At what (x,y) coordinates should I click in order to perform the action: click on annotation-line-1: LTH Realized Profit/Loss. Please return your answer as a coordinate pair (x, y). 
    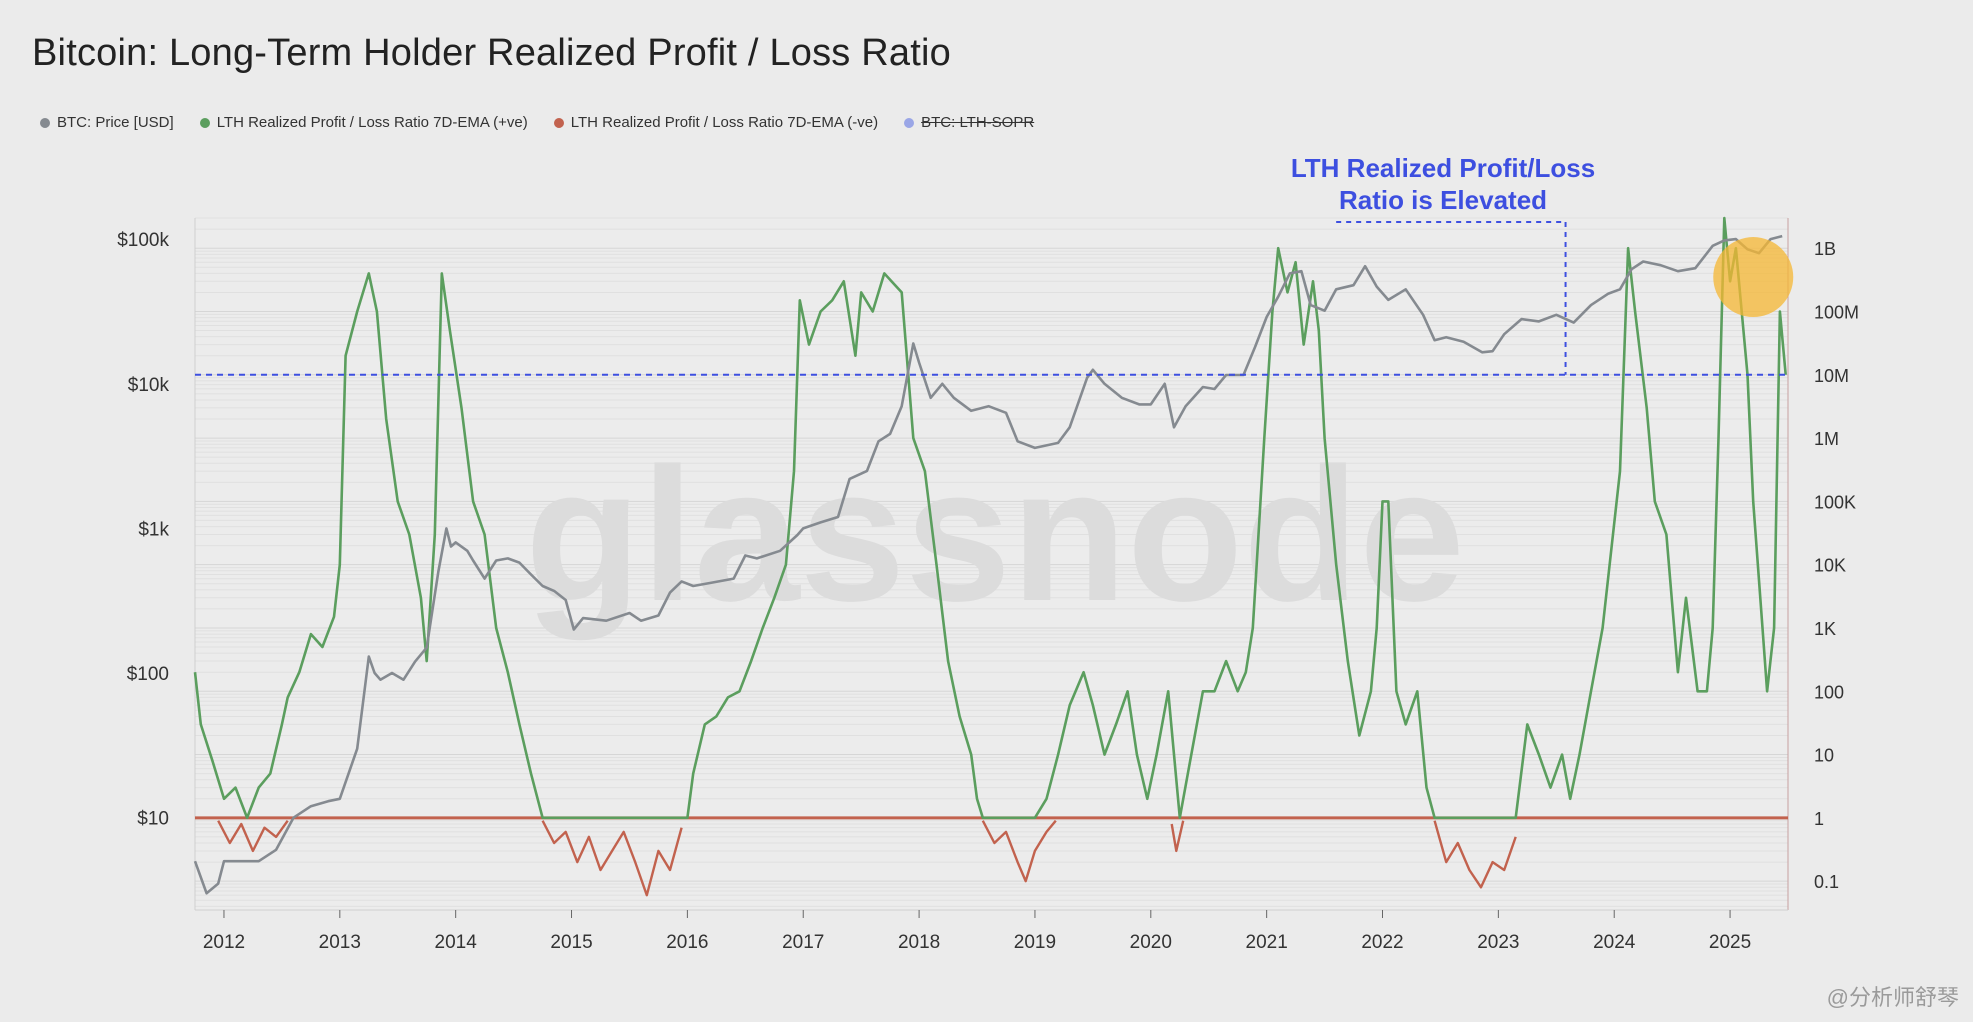
    Looking at the image, I should click on (1443, 168).